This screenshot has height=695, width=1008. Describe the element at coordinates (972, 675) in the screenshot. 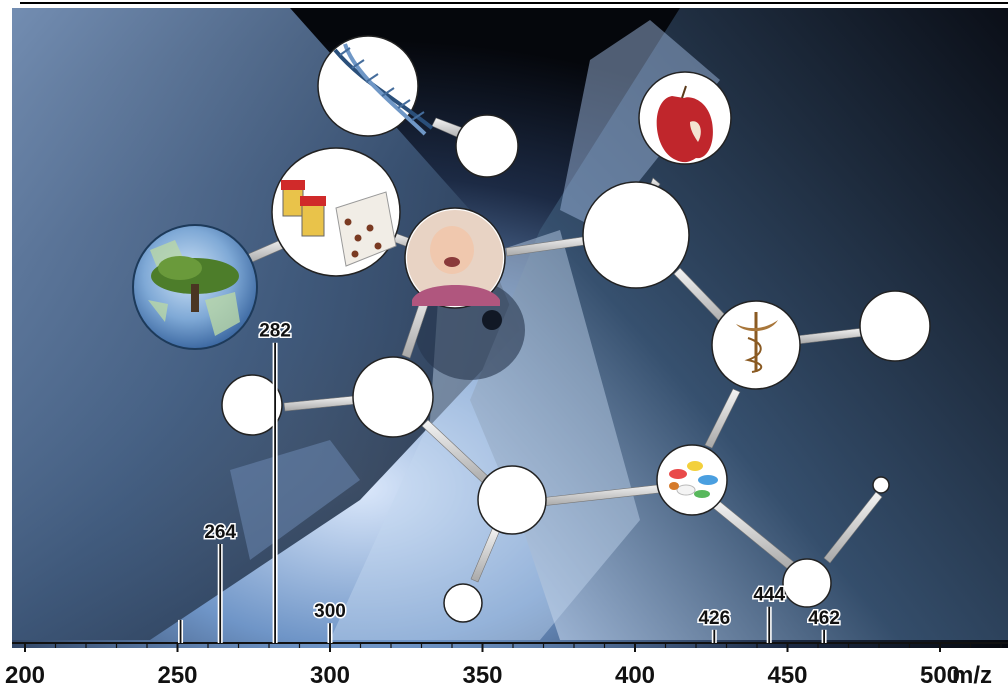

I see `x-axis-label: m/z` at that location.